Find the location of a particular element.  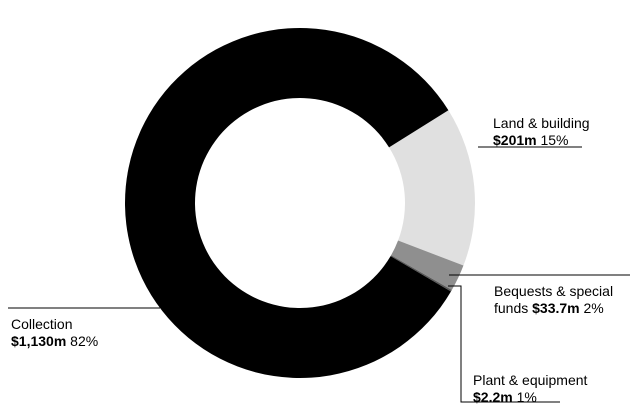

label-bequests-value: $33.7m is located at coordinates (556, 308).